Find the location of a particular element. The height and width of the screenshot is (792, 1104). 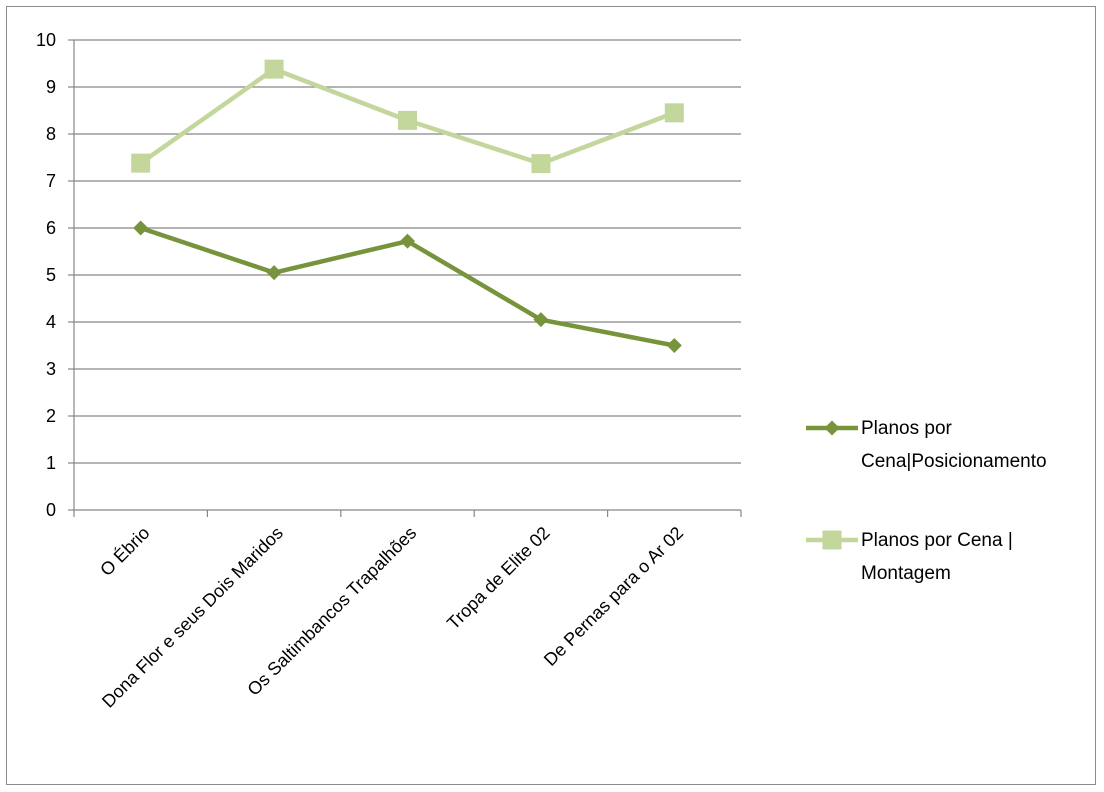

y-tick-label: 5 is located at coordinates (51, 275).